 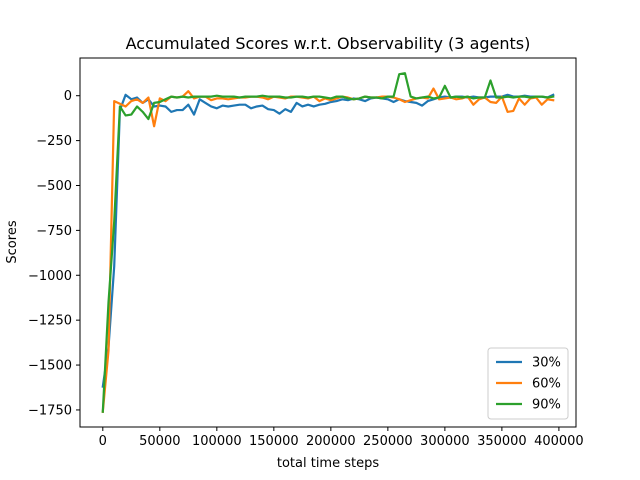 I want to click on y-tick-label: −1750, so click(x=50, y=410).